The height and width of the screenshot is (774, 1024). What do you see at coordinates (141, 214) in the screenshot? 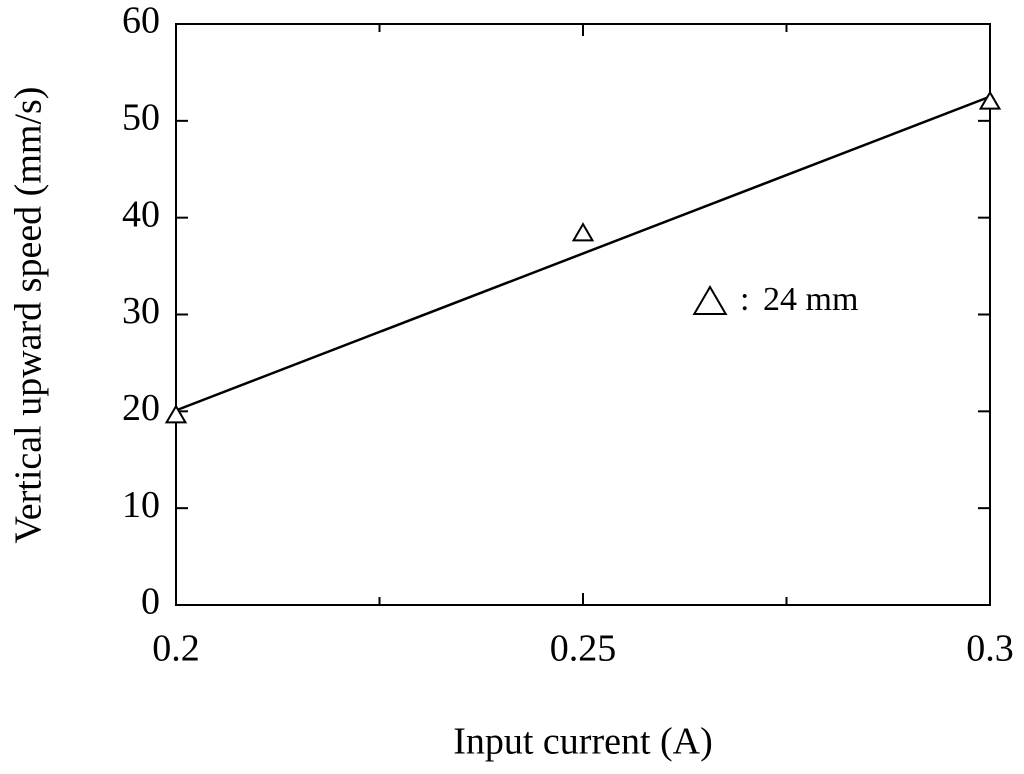
I see `y-tick-label: 40` at bounding box center [141, 214].